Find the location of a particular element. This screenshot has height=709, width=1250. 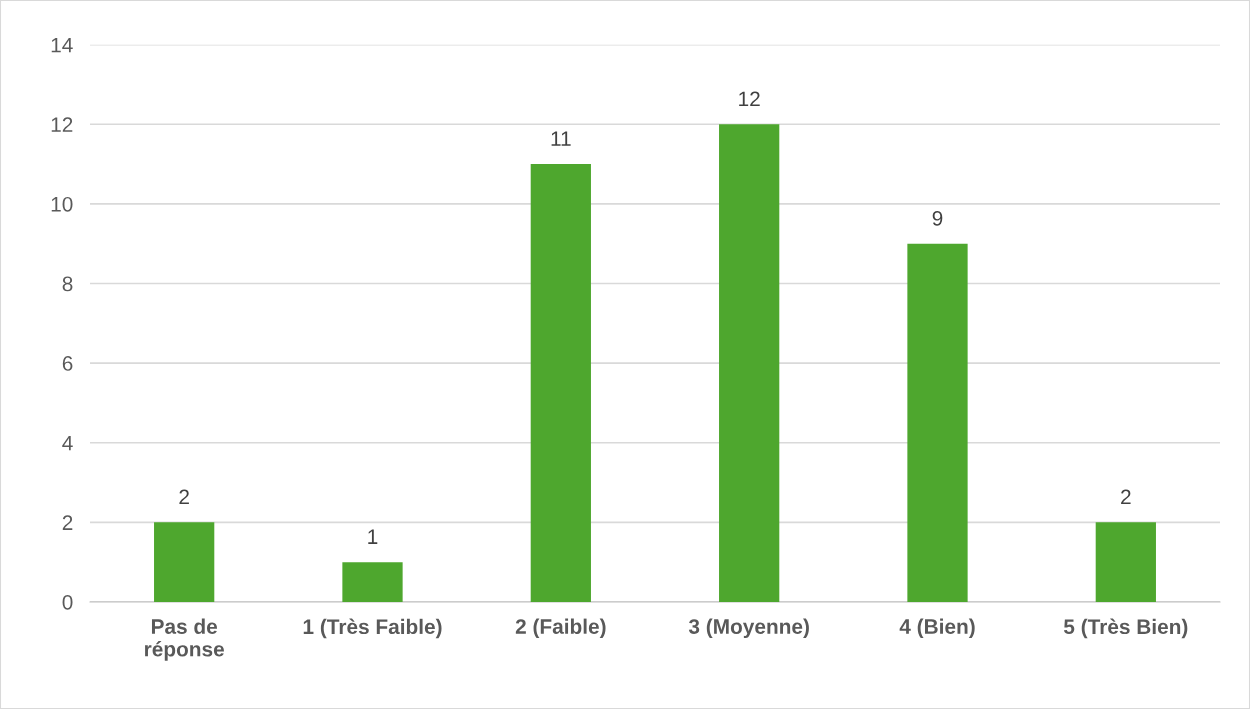

data-label: 1 is located at coordinates (373, 536).